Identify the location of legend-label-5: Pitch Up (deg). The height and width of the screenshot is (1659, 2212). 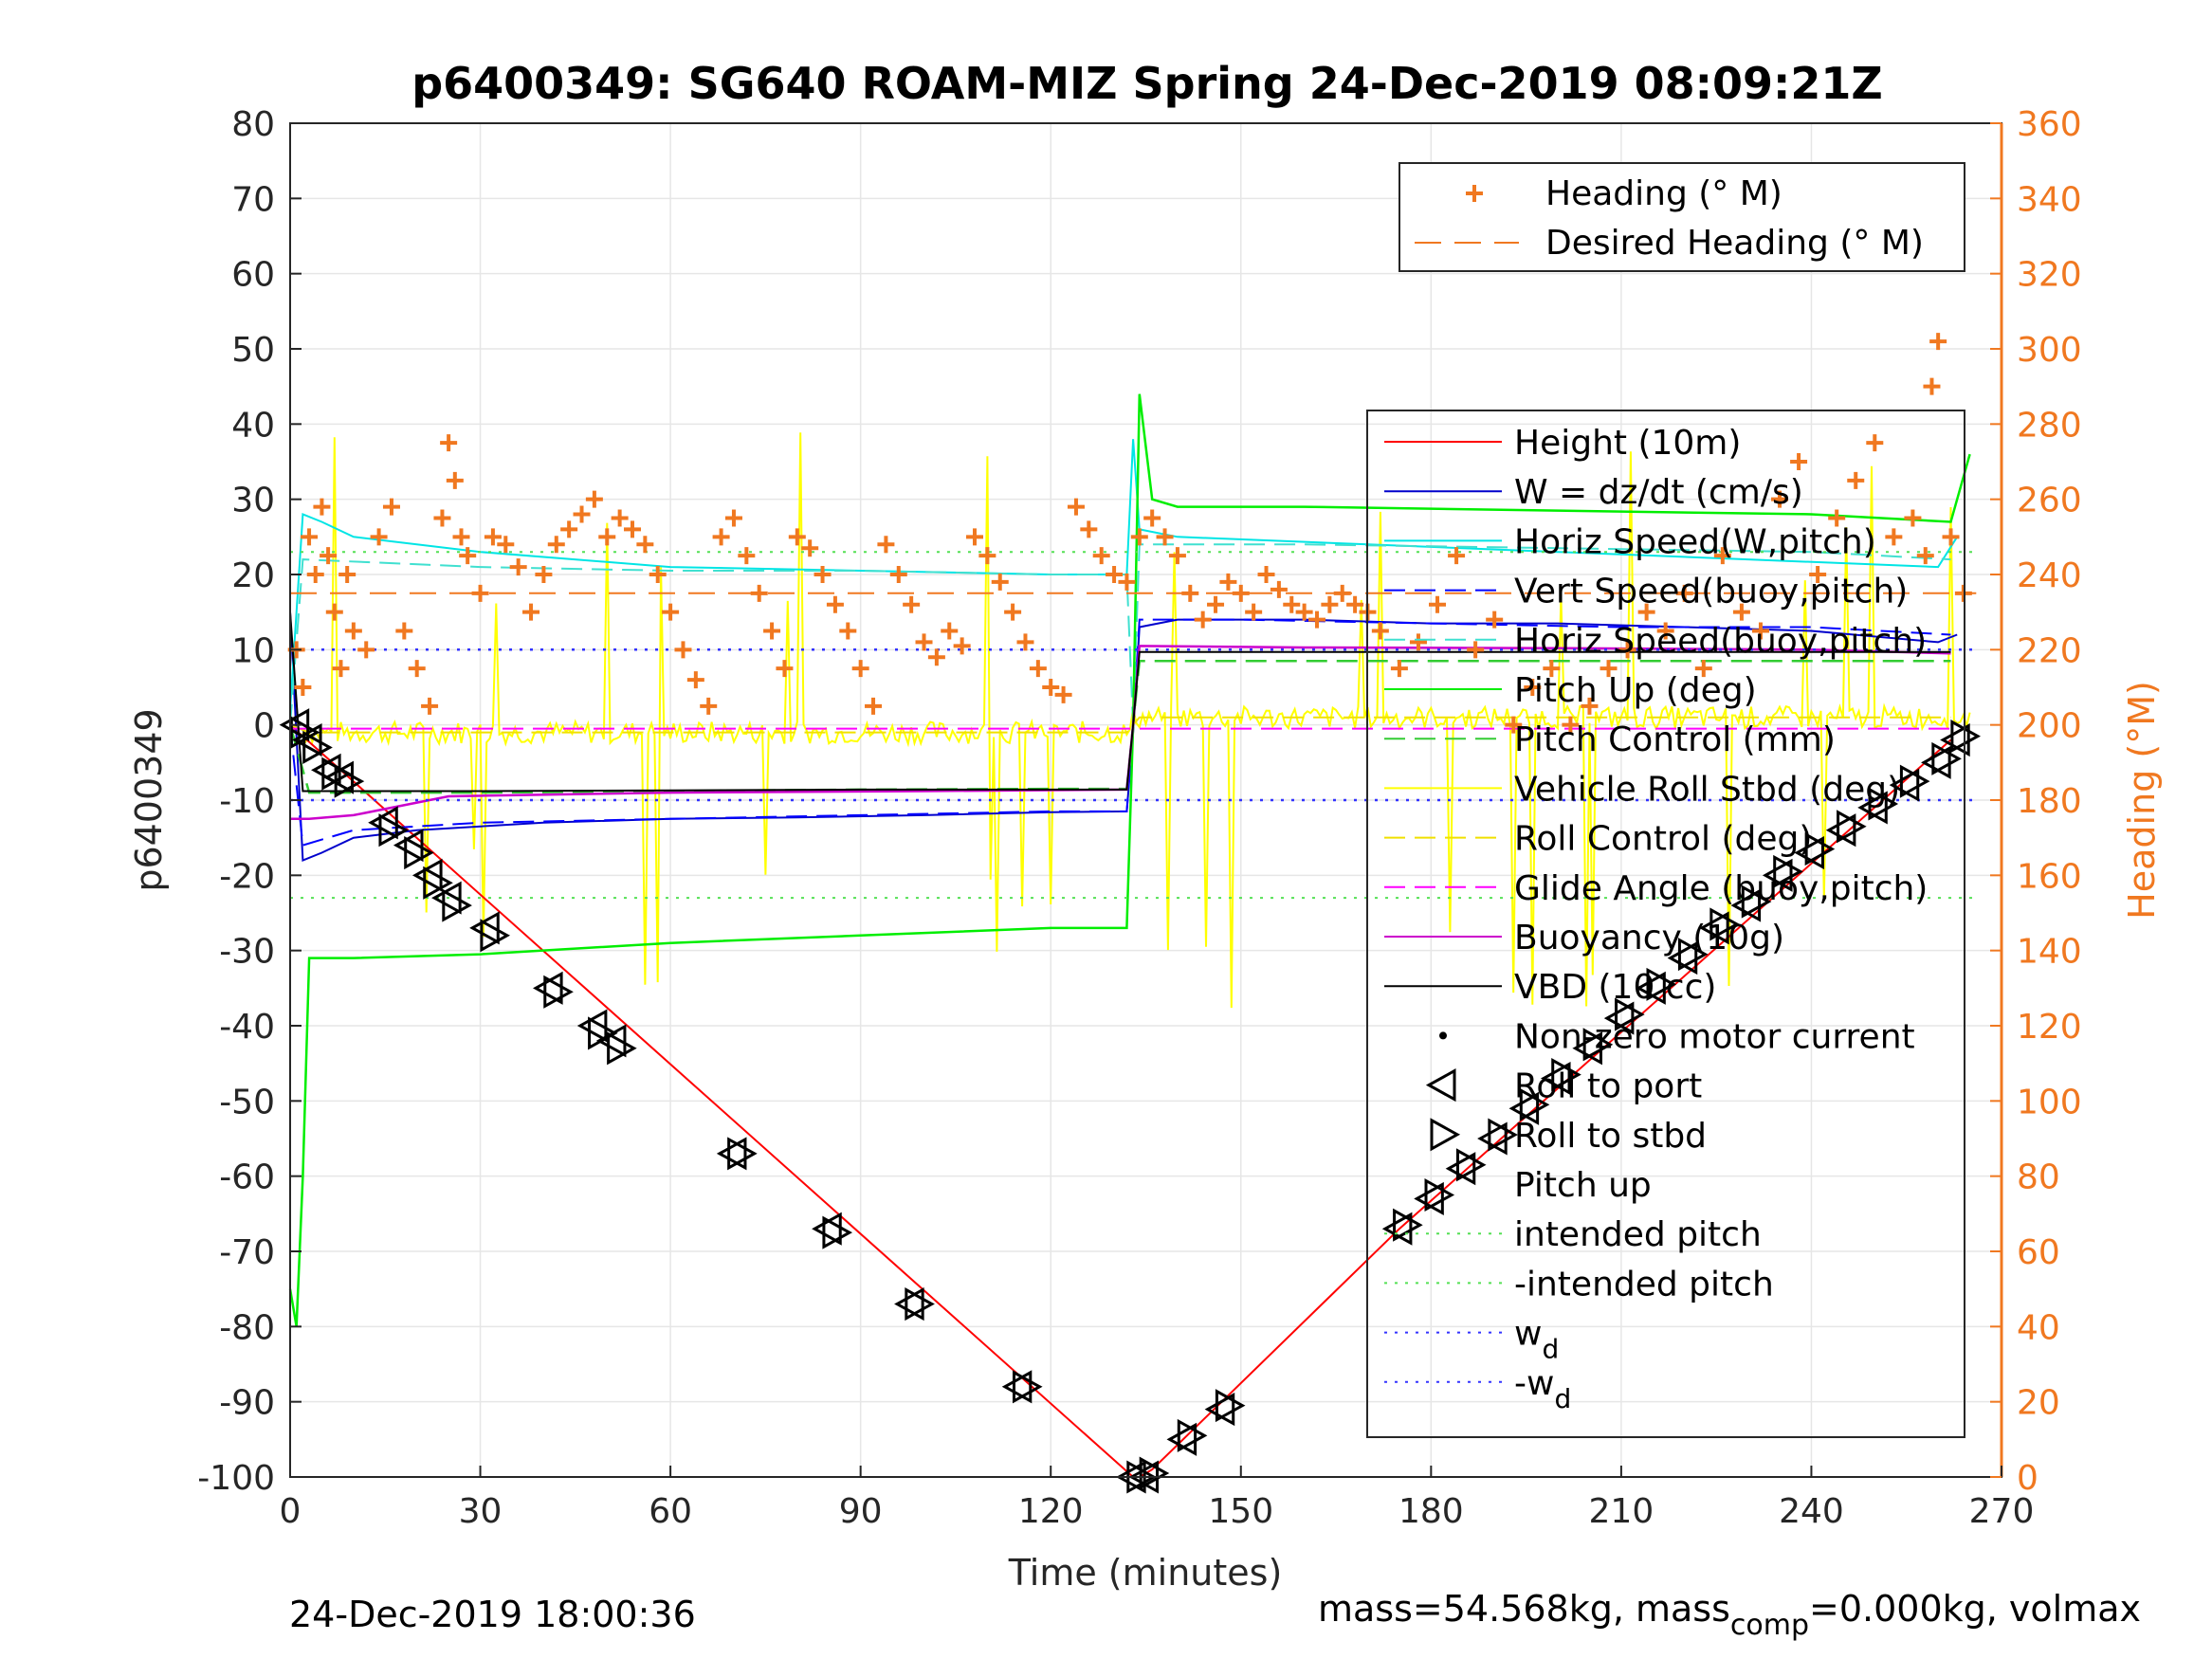
(1635, 690).